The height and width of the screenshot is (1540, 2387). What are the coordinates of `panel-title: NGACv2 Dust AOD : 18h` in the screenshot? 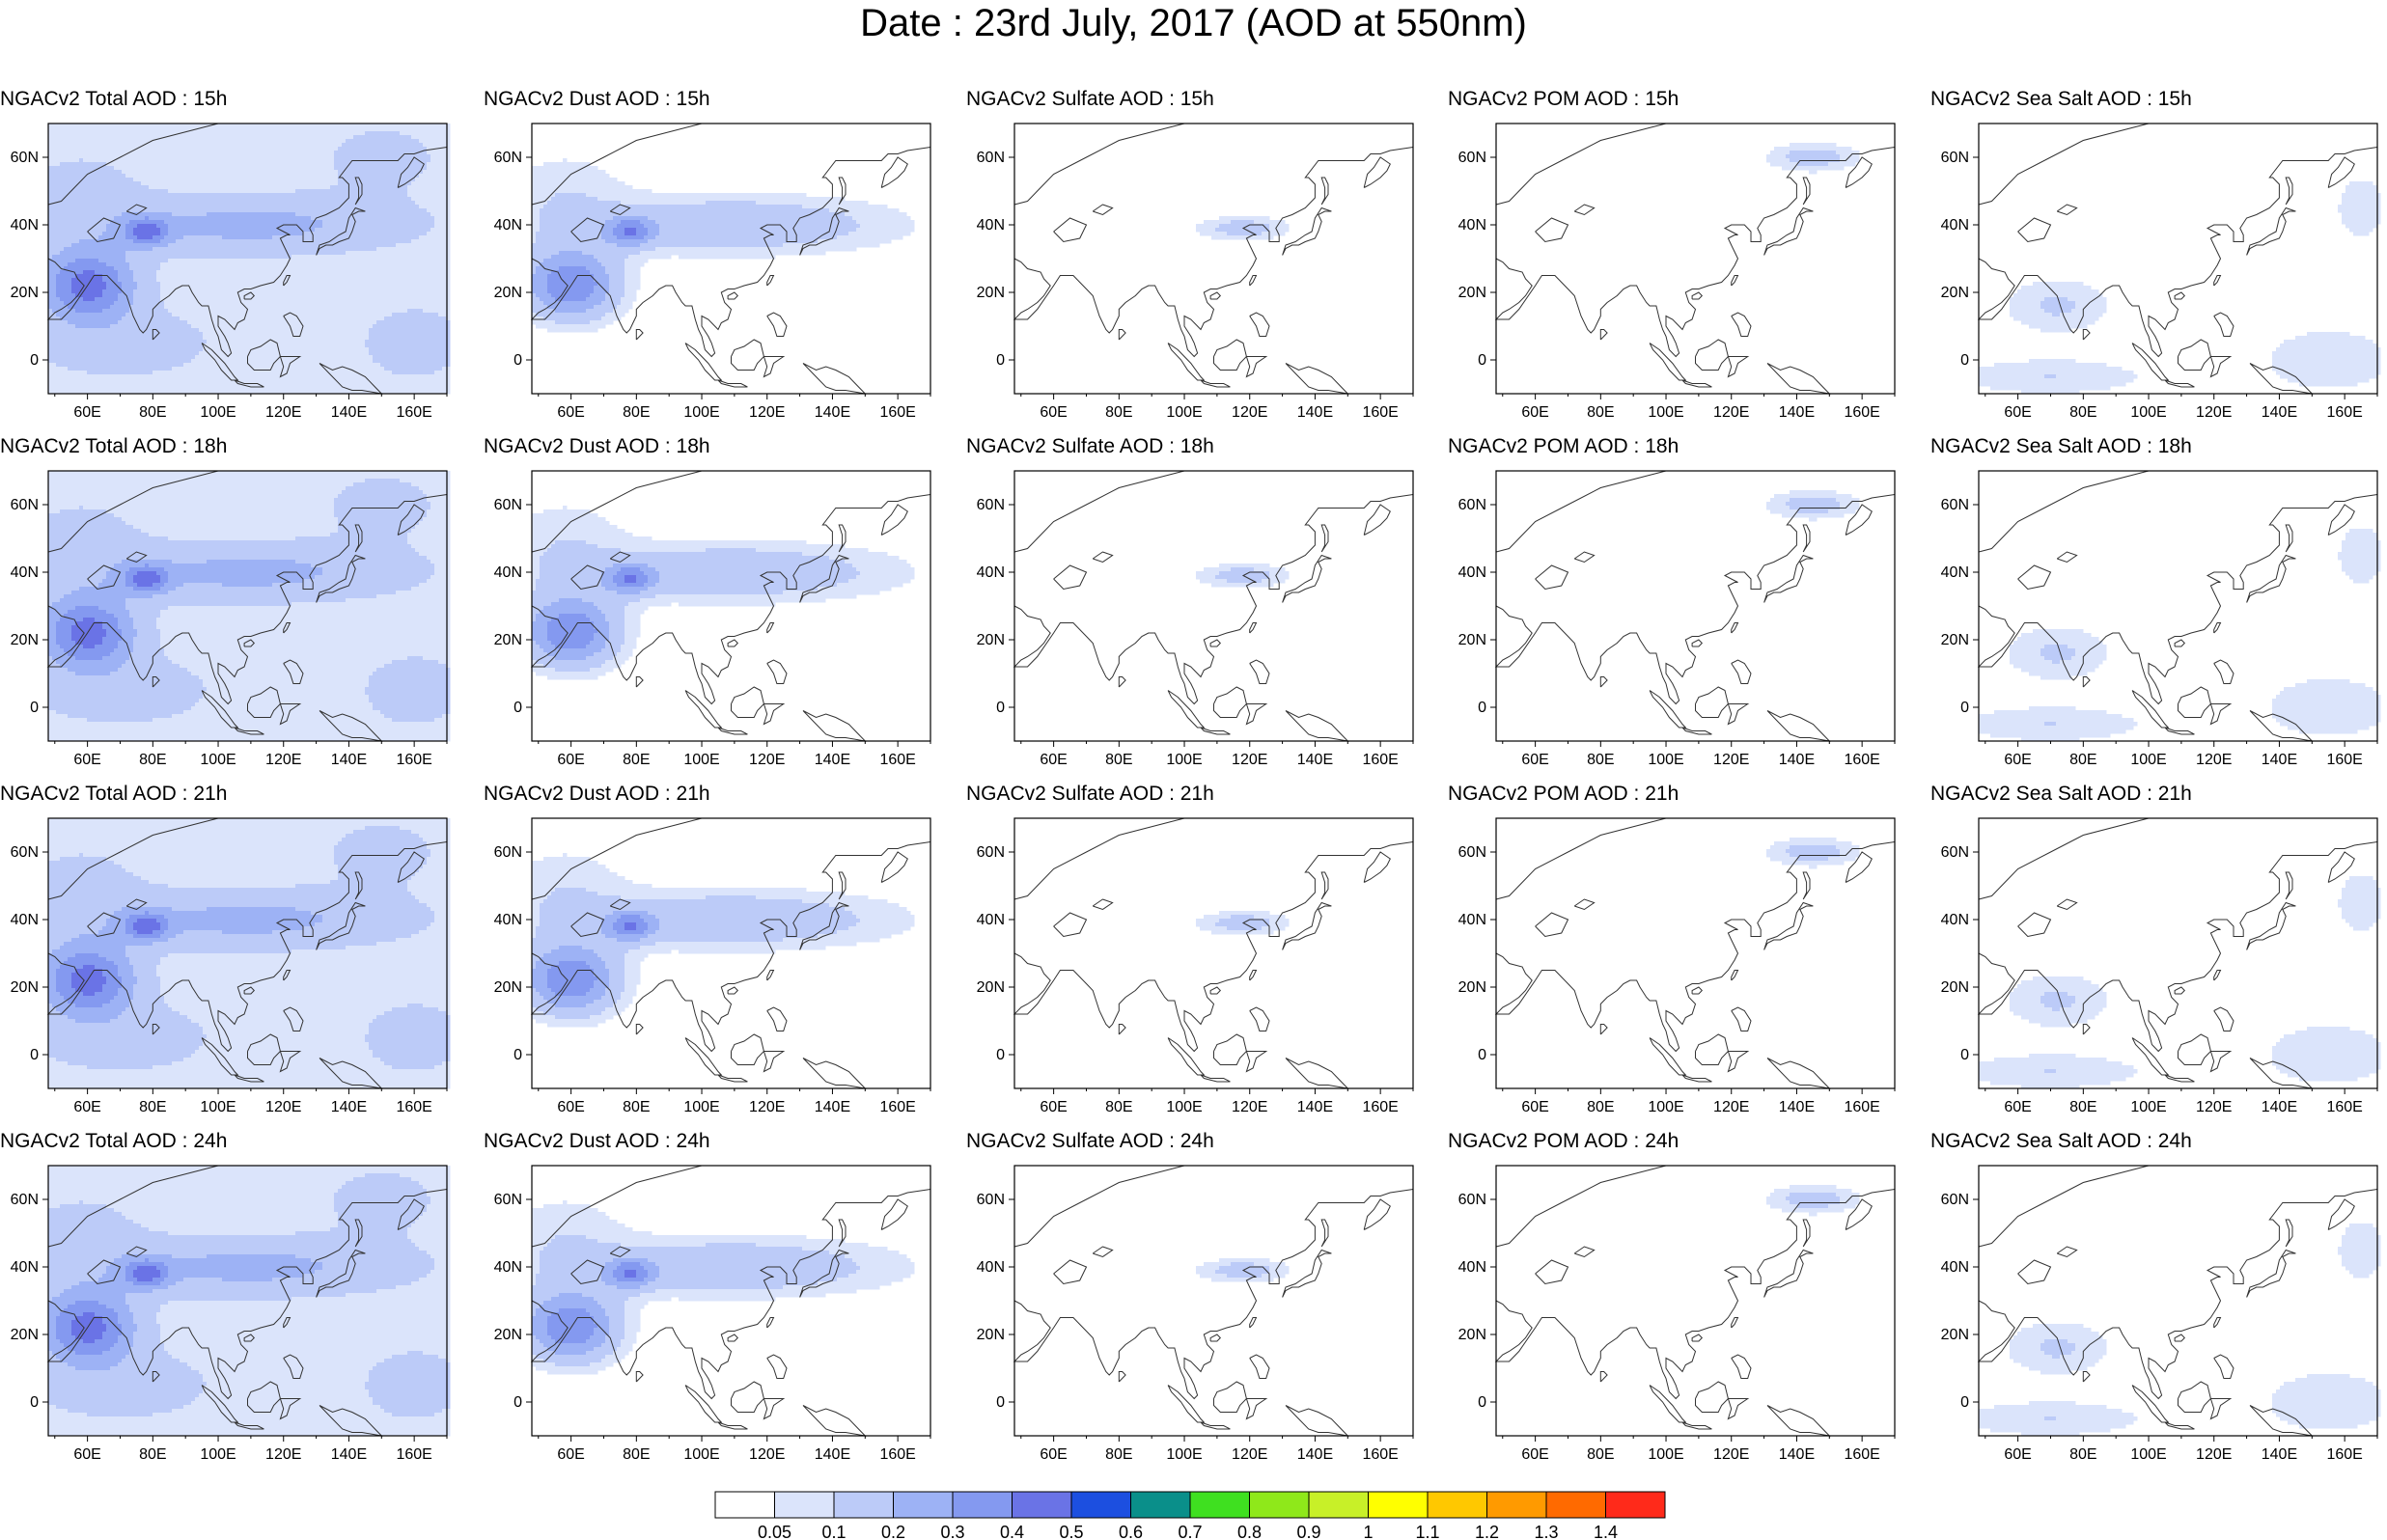 It's located at (731, 446).